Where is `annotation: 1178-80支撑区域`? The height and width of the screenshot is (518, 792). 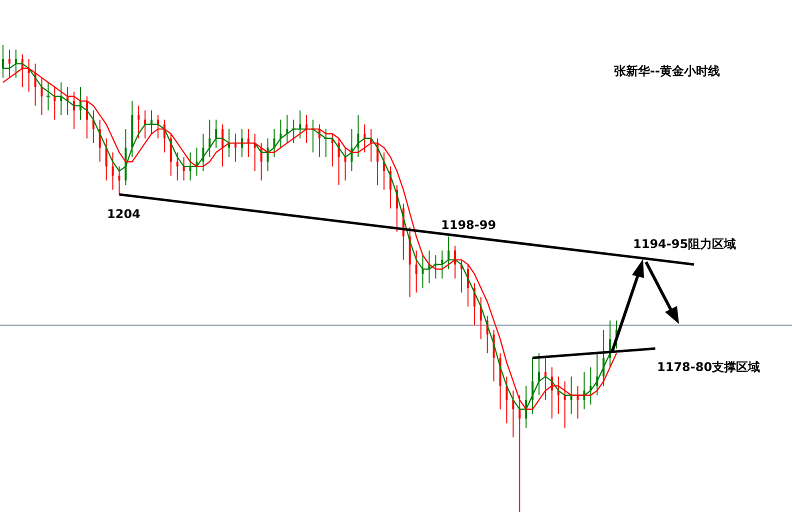
annotation: 1178-80支撑区域 is located at coordinates (708, 367).